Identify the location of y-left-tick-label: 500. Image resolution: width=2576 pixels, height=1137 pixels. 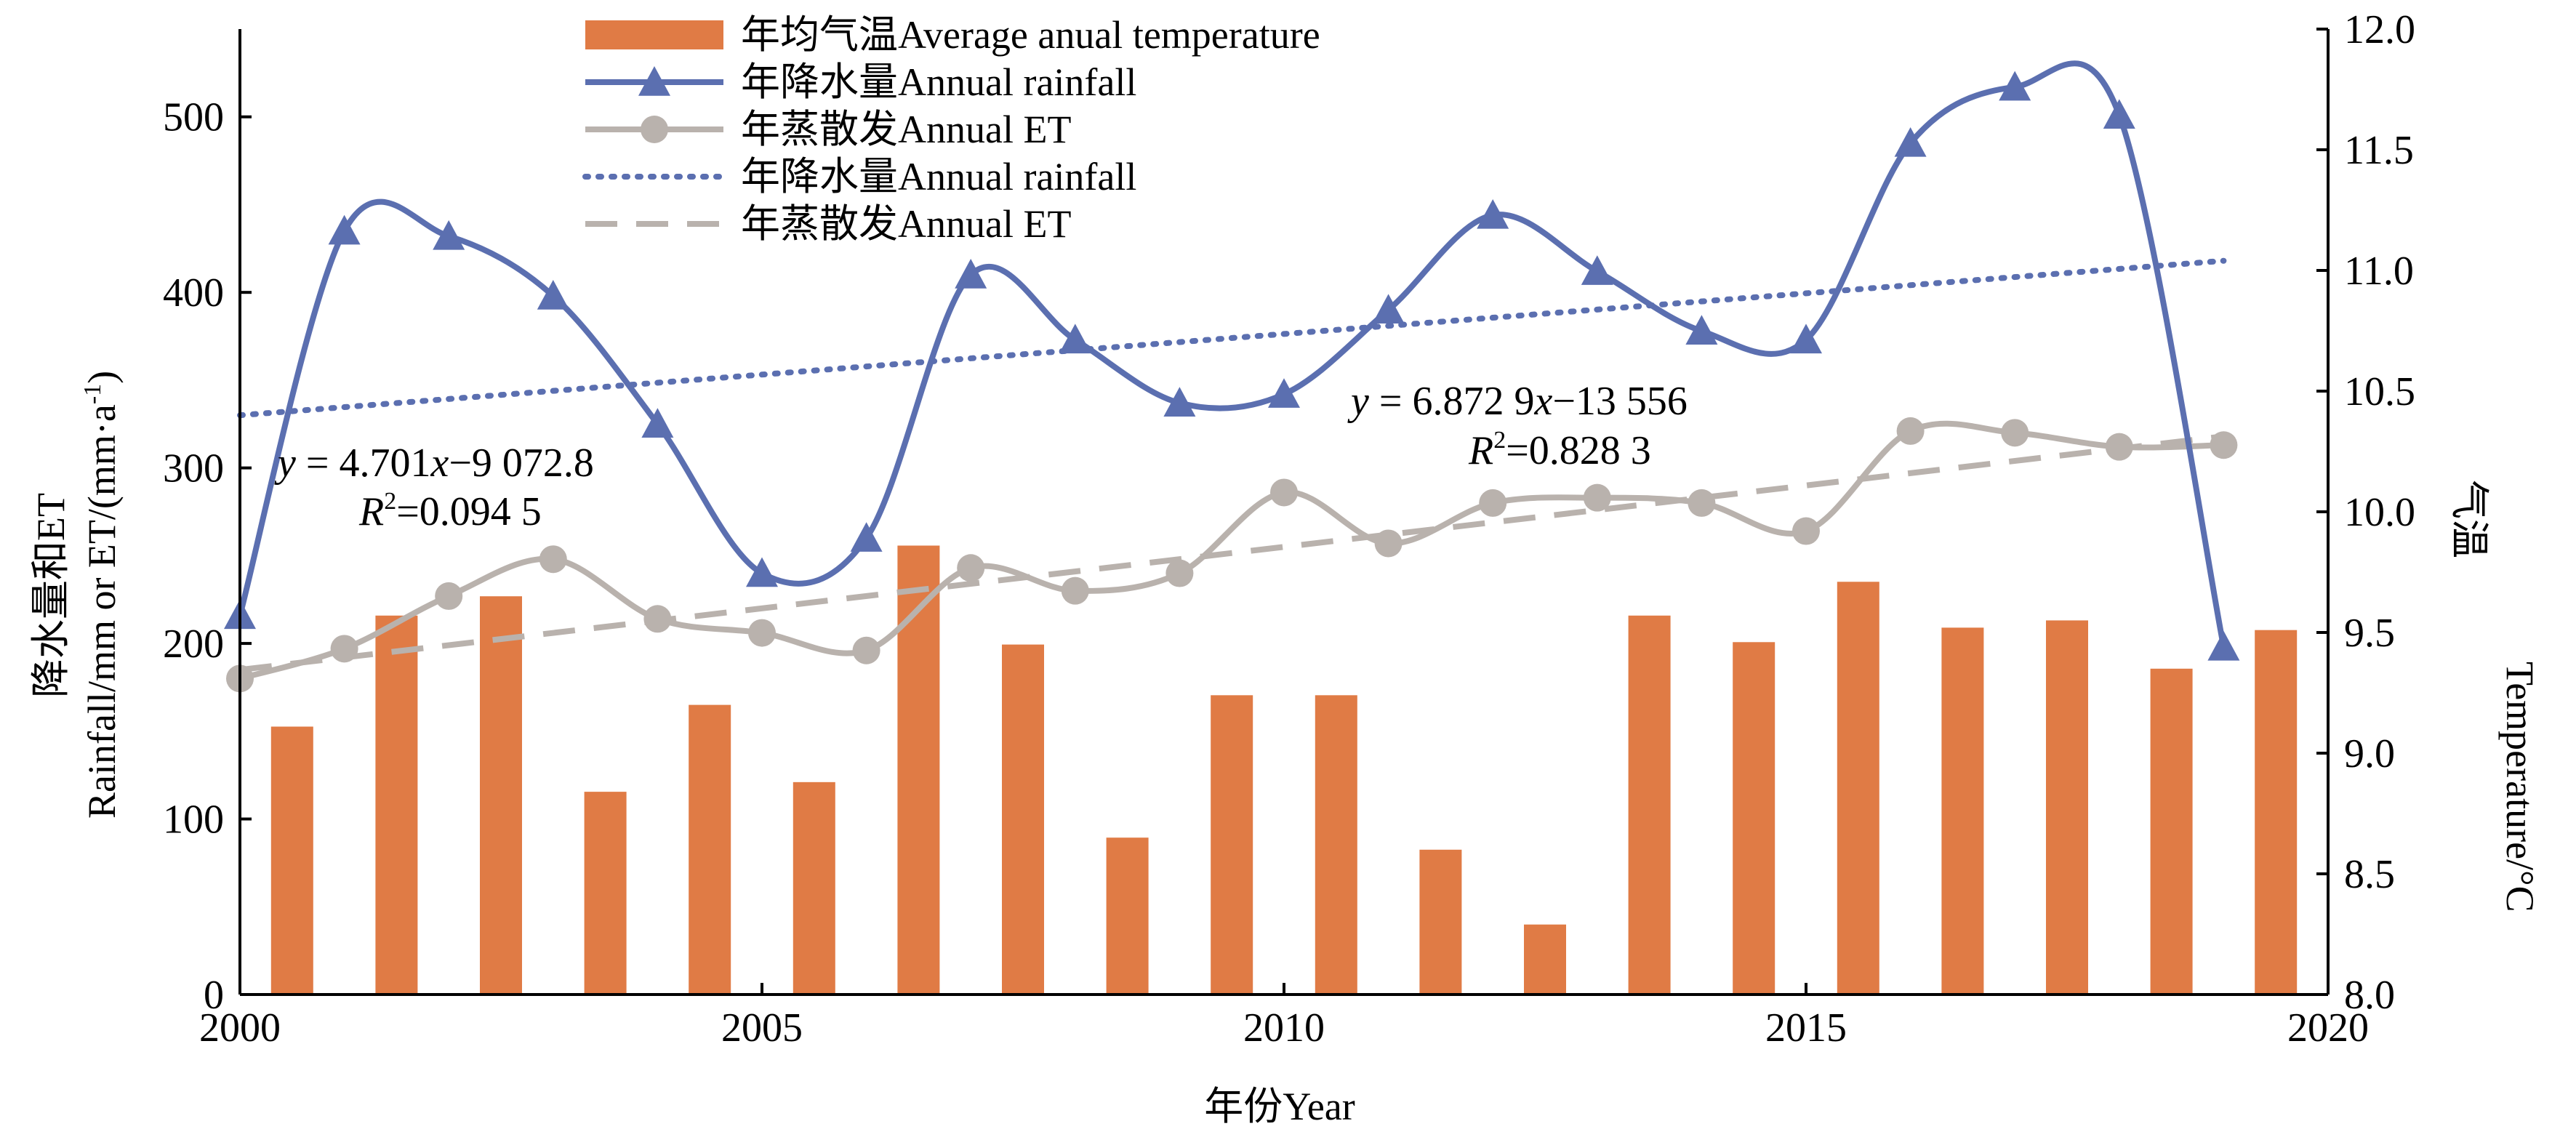
(193, 118).